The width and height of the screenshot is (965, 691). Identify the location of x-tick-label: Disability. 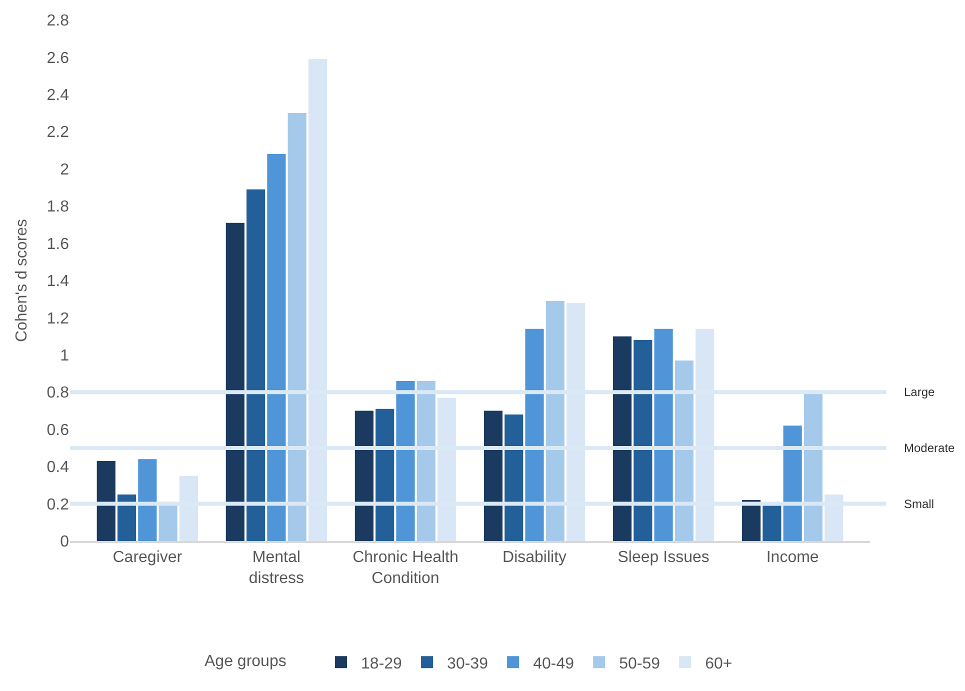
(534, 557).